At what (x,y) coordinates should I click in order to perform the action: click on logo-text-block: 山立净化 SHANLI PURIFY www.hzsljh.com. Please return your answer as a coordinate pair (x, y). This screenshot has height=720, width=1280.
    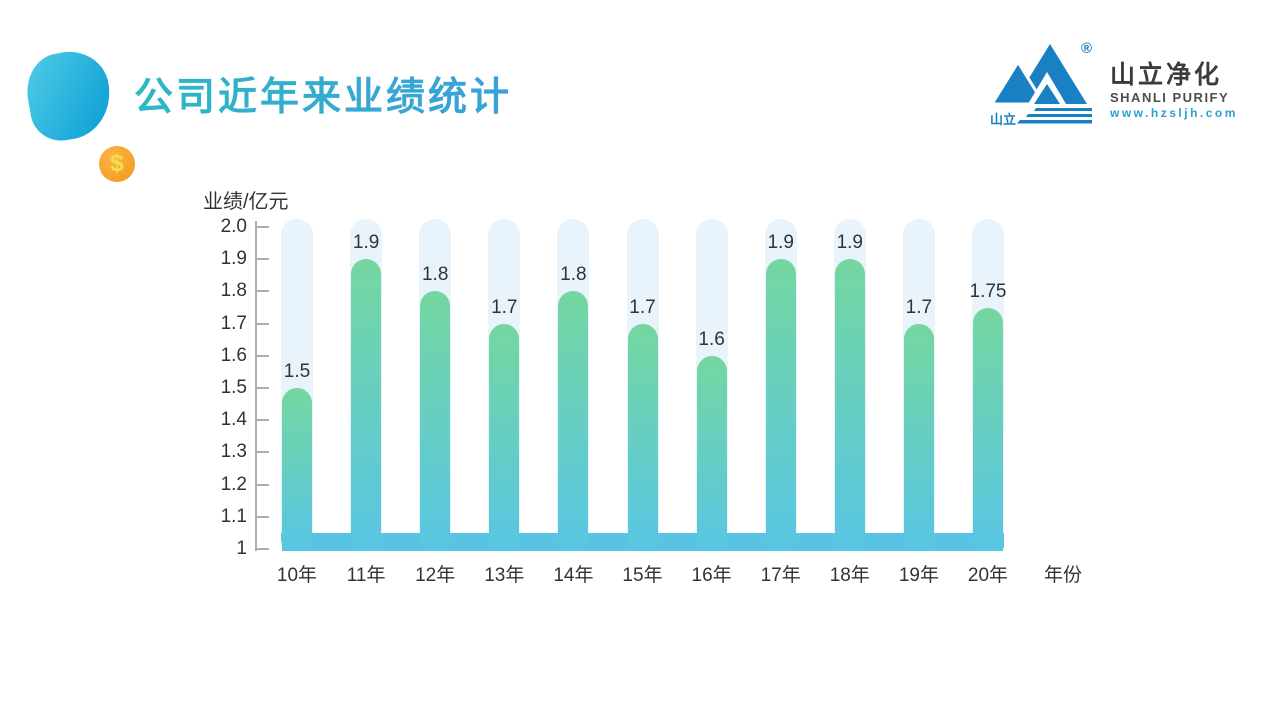
    Looking at the image, I should click on (1174, 91).